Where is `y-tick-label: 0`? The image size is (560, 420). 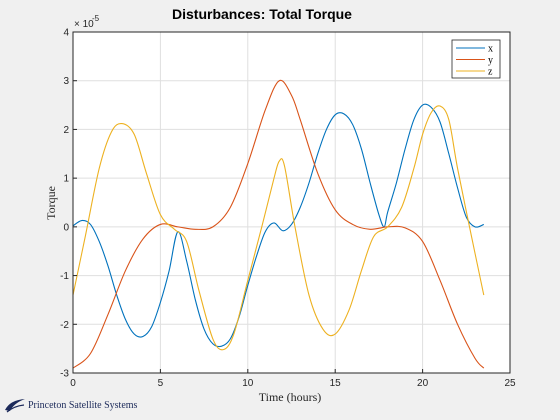
y-tick-label: 0 is located at coordinates (66, 227).